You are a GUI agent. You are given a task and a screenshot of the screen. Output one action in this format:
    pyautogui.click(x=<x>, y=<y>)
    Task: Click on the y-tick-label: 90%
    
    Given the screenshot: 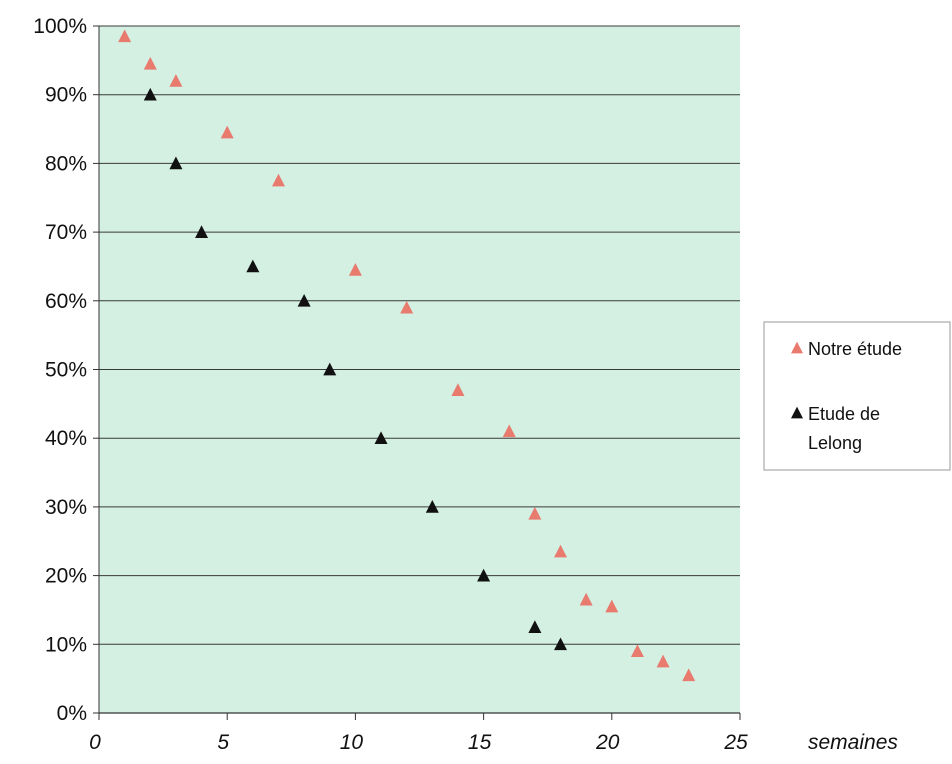 What is the action you would take?
    pyautogui.click(x=66, y=95)
    